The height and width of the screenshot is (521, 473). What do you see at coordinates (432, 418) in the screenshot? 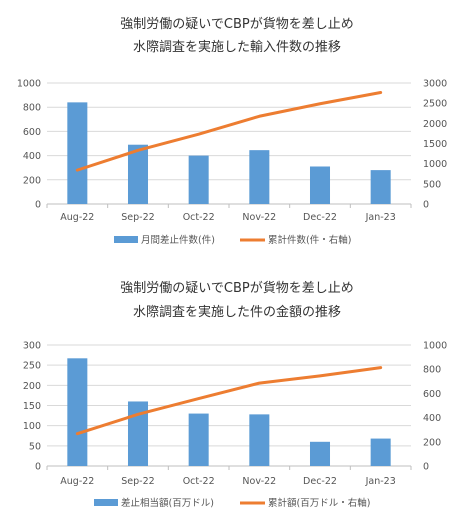
I see `y-right-tick-label: 400` at bounding box center [432, 418].